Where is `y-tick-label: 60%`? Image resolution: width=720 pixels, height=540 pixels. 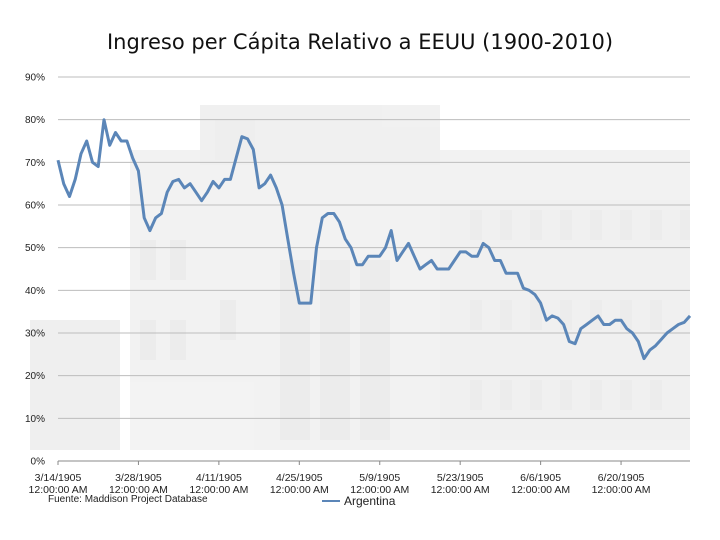
y-tick-label: 60% is located at coordinates (35, 206).